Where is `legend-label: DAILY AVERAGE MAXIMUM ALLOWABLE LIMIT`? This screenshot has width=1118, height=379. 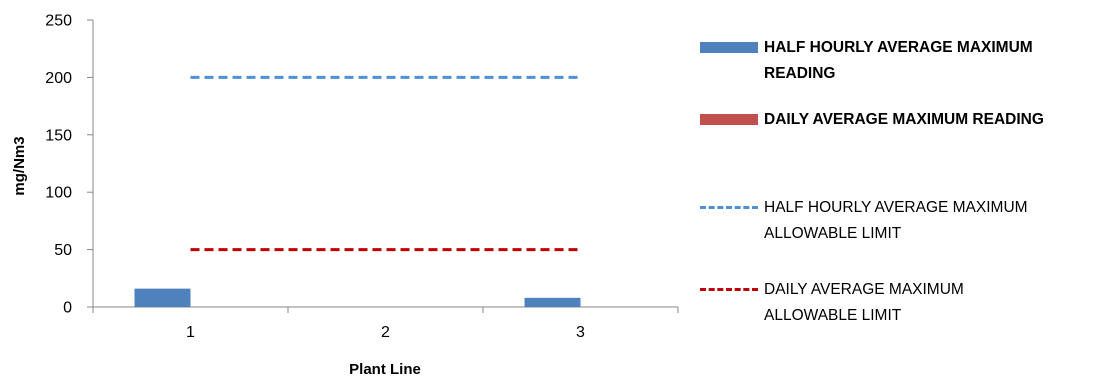
legend-label: DAILY AVERAGE MAXIMUM ALLOWABLE LIMIT is located at coordinates (864, 302).